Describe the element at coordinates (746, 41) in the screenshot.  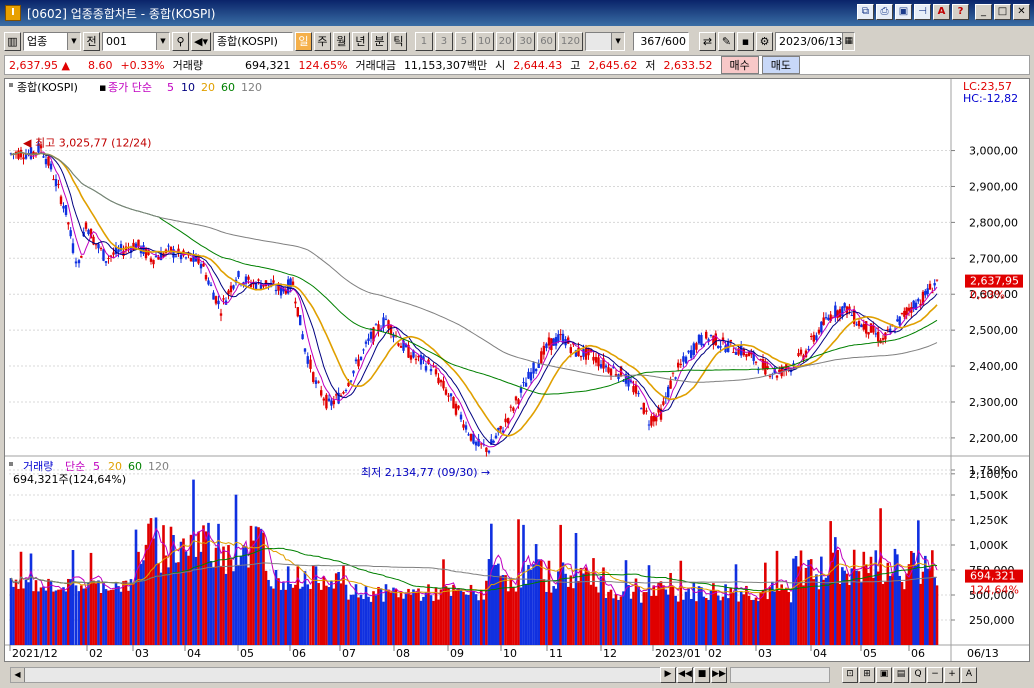
I see `disk-icon: ▪` at that location.